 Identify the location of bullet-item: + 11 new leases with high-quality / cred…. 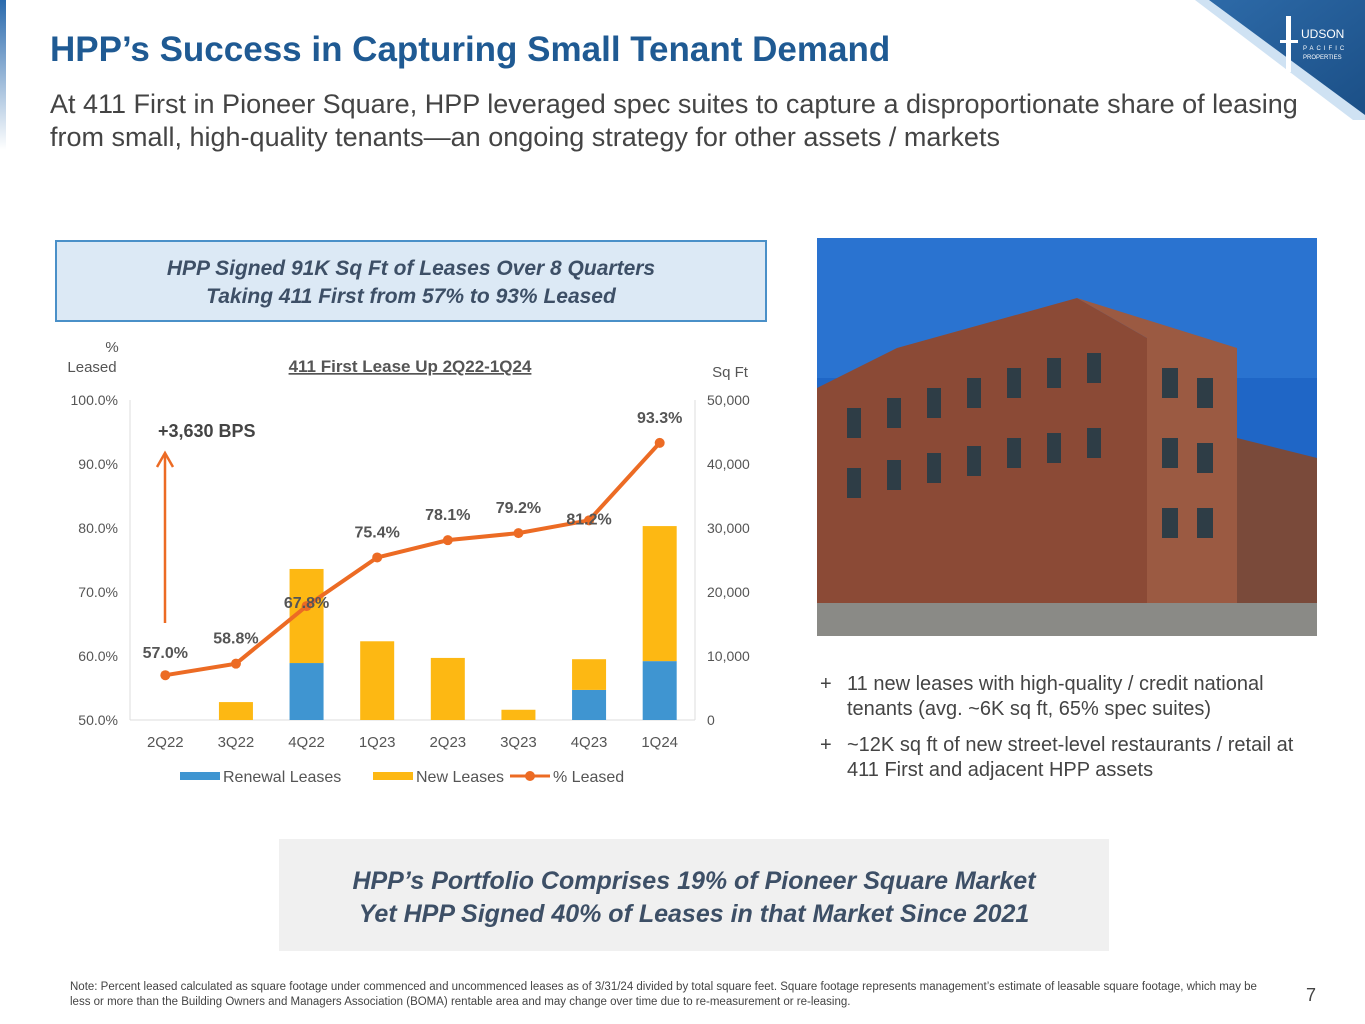
(1070, 697).